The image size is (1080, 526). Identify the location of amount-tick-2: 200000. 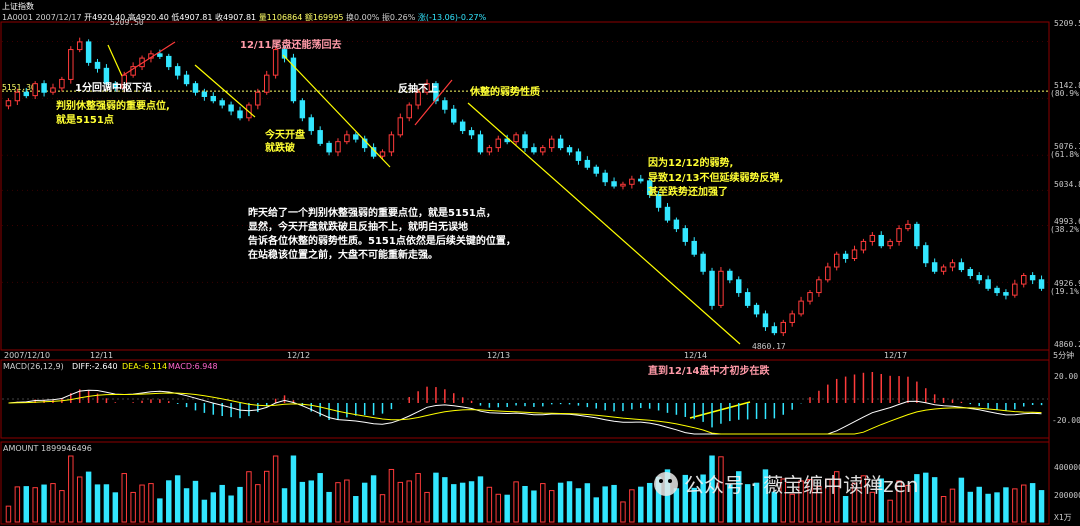
(1067, 495).